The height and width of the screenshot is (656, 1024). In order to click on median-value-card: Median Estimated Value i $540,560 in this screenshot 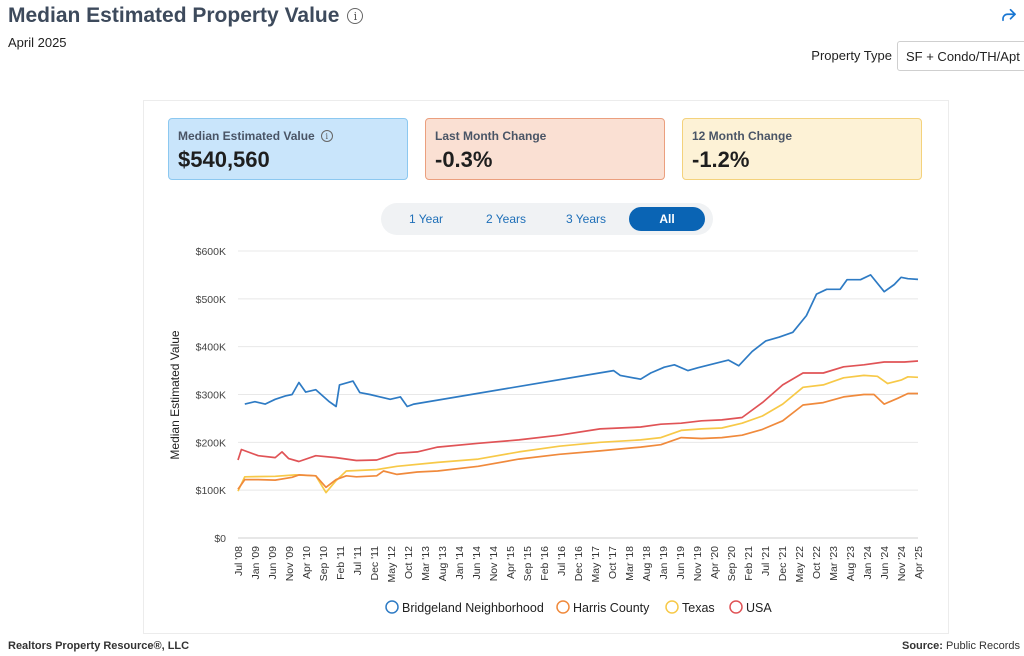, I will do `click(288, 149)`.